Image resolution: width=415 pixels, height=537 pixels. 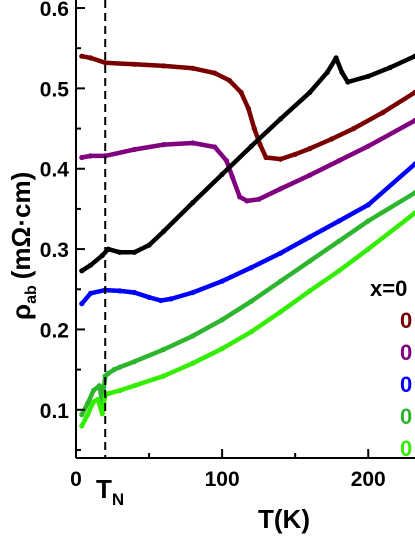 I want to click on y-tick-label: 0.1, so click(x=55, y=411).